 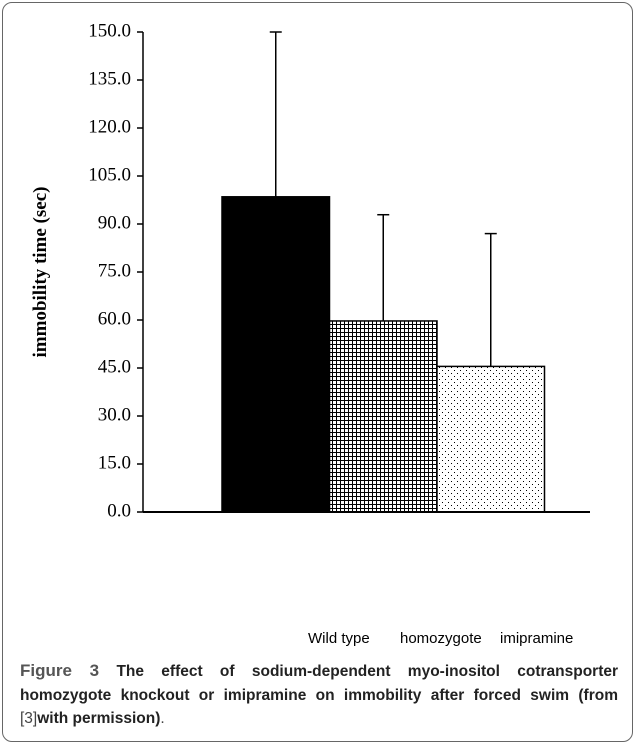 What do you see at coordinates (109, 174) in the screenshot?
I see `y-tick-label: 105.0` at bounding box center [109, 174].